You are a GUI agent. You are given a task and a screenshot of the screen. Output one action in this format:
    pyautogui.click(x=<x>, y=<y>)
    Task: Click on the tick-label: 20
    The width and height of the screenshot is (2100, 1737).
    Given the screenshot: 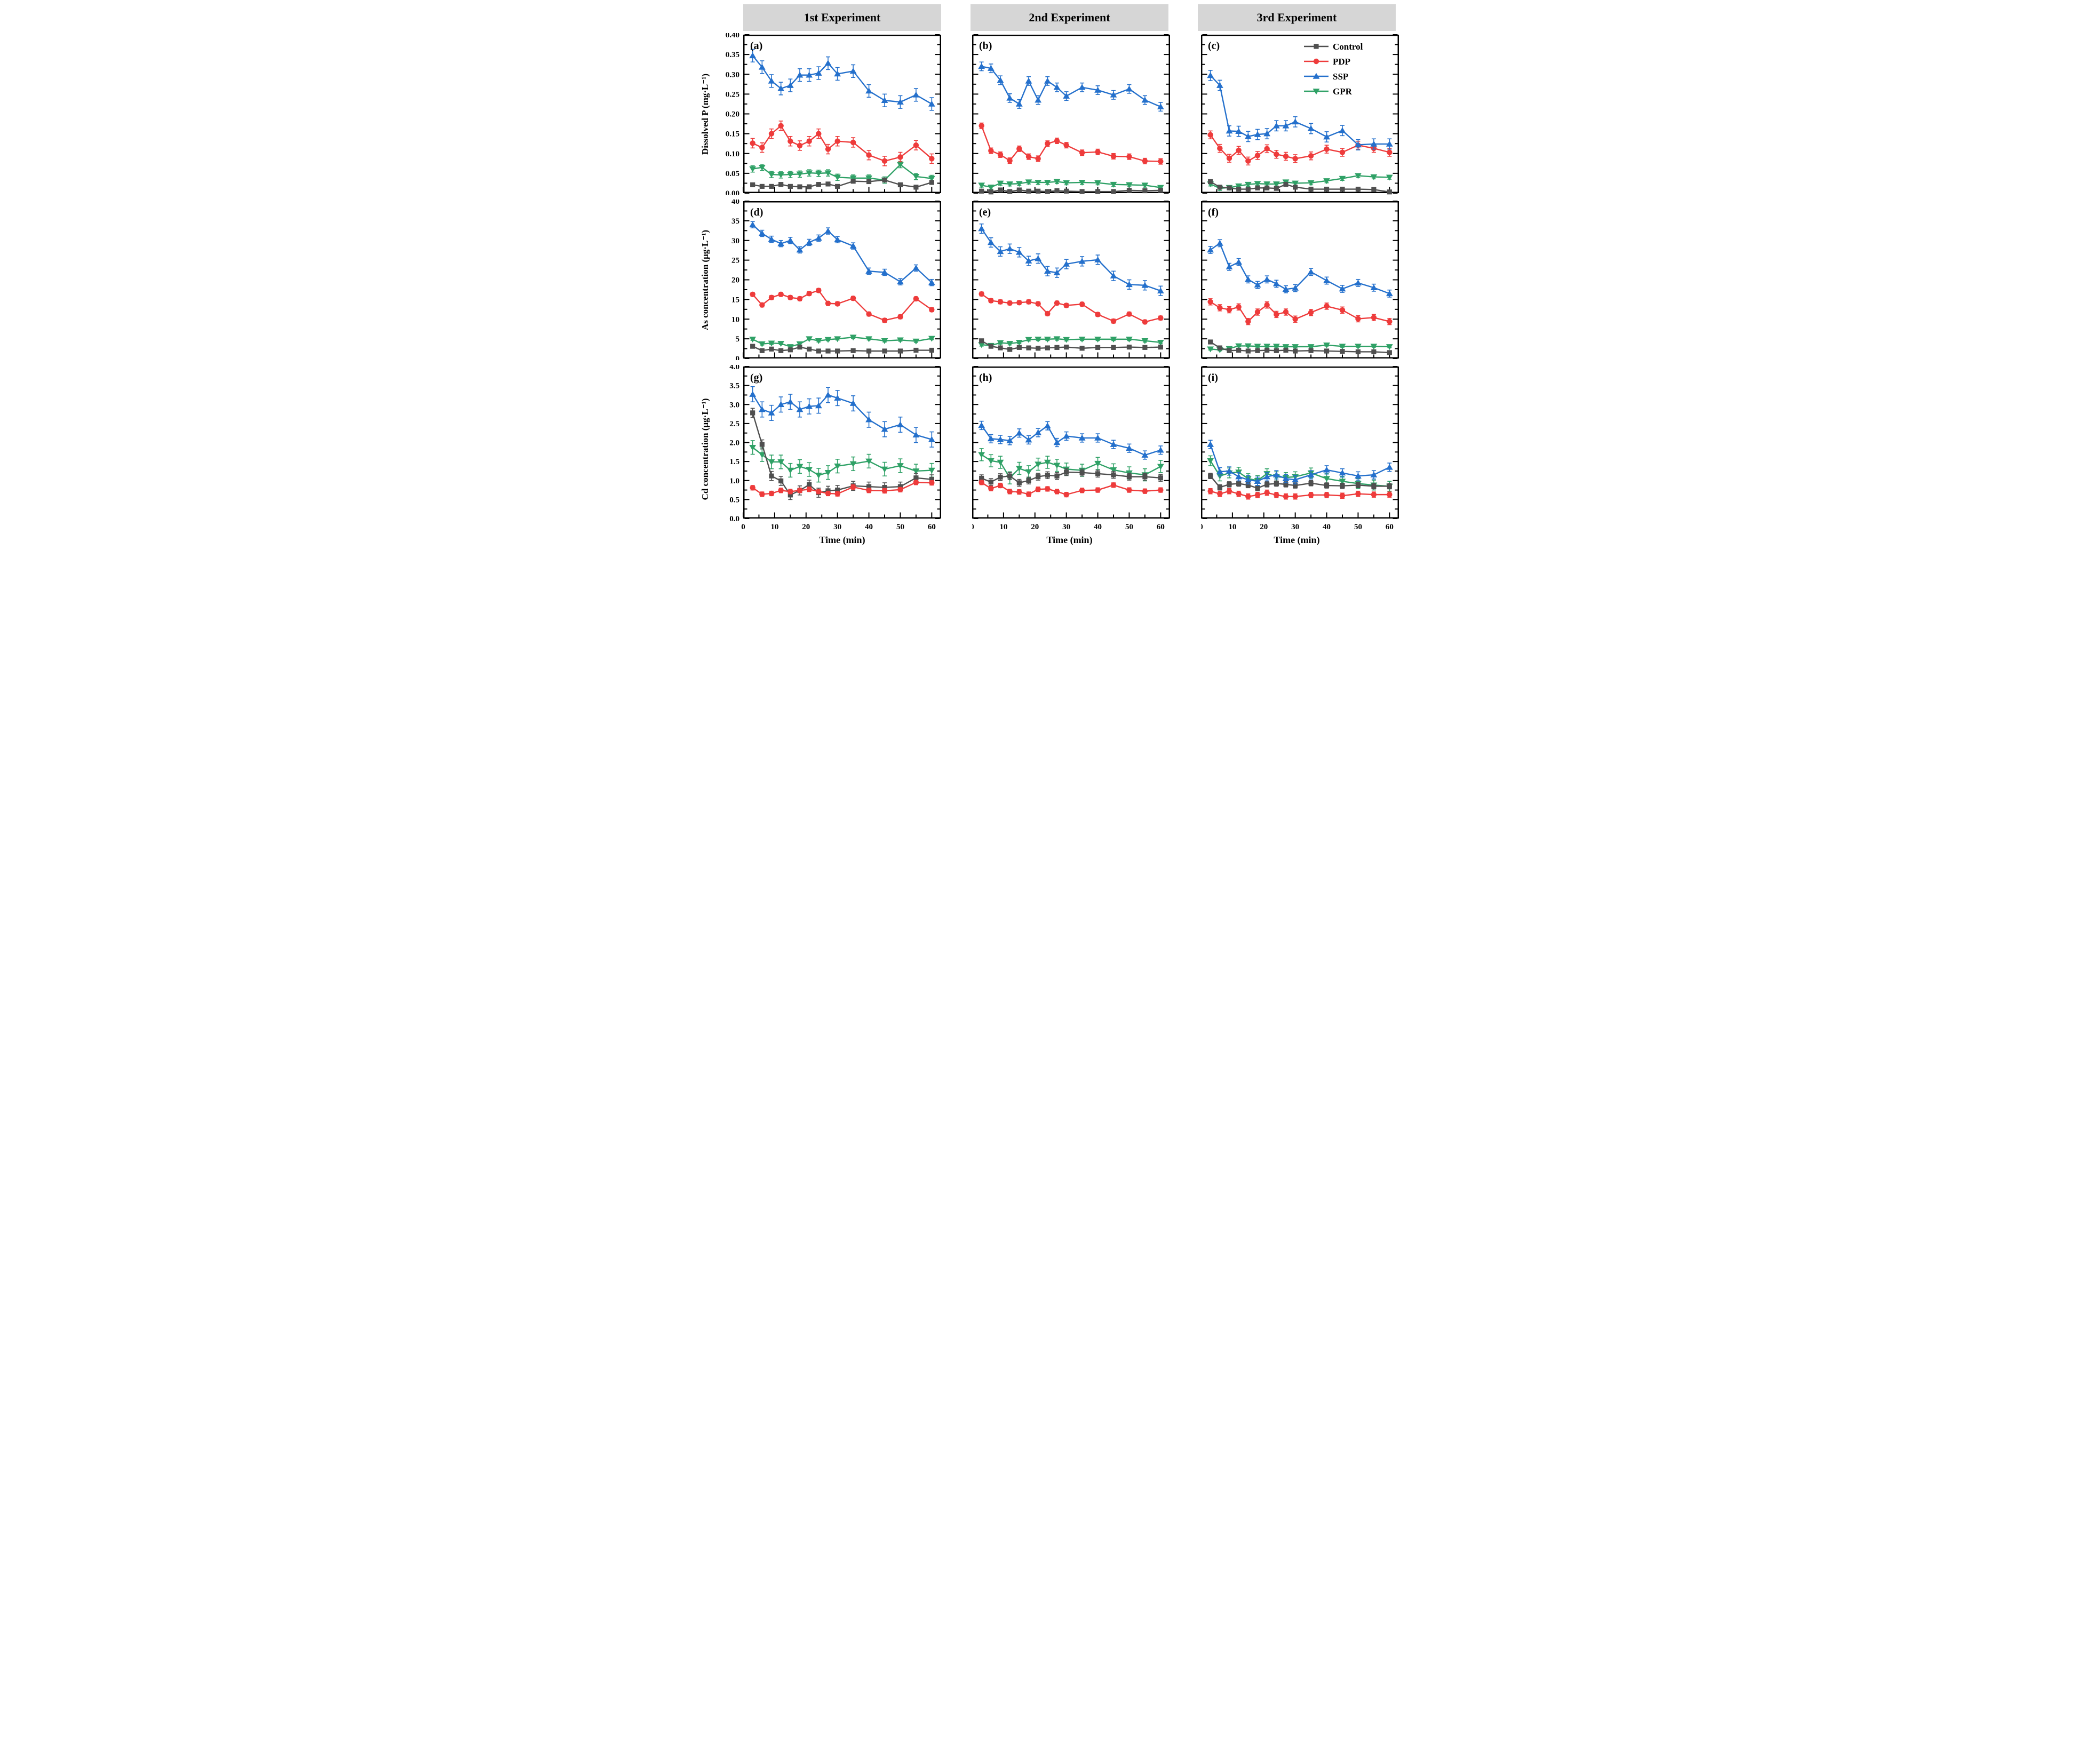 What is the action you would take?
    pyautogui.click(x=735, y=280)
    